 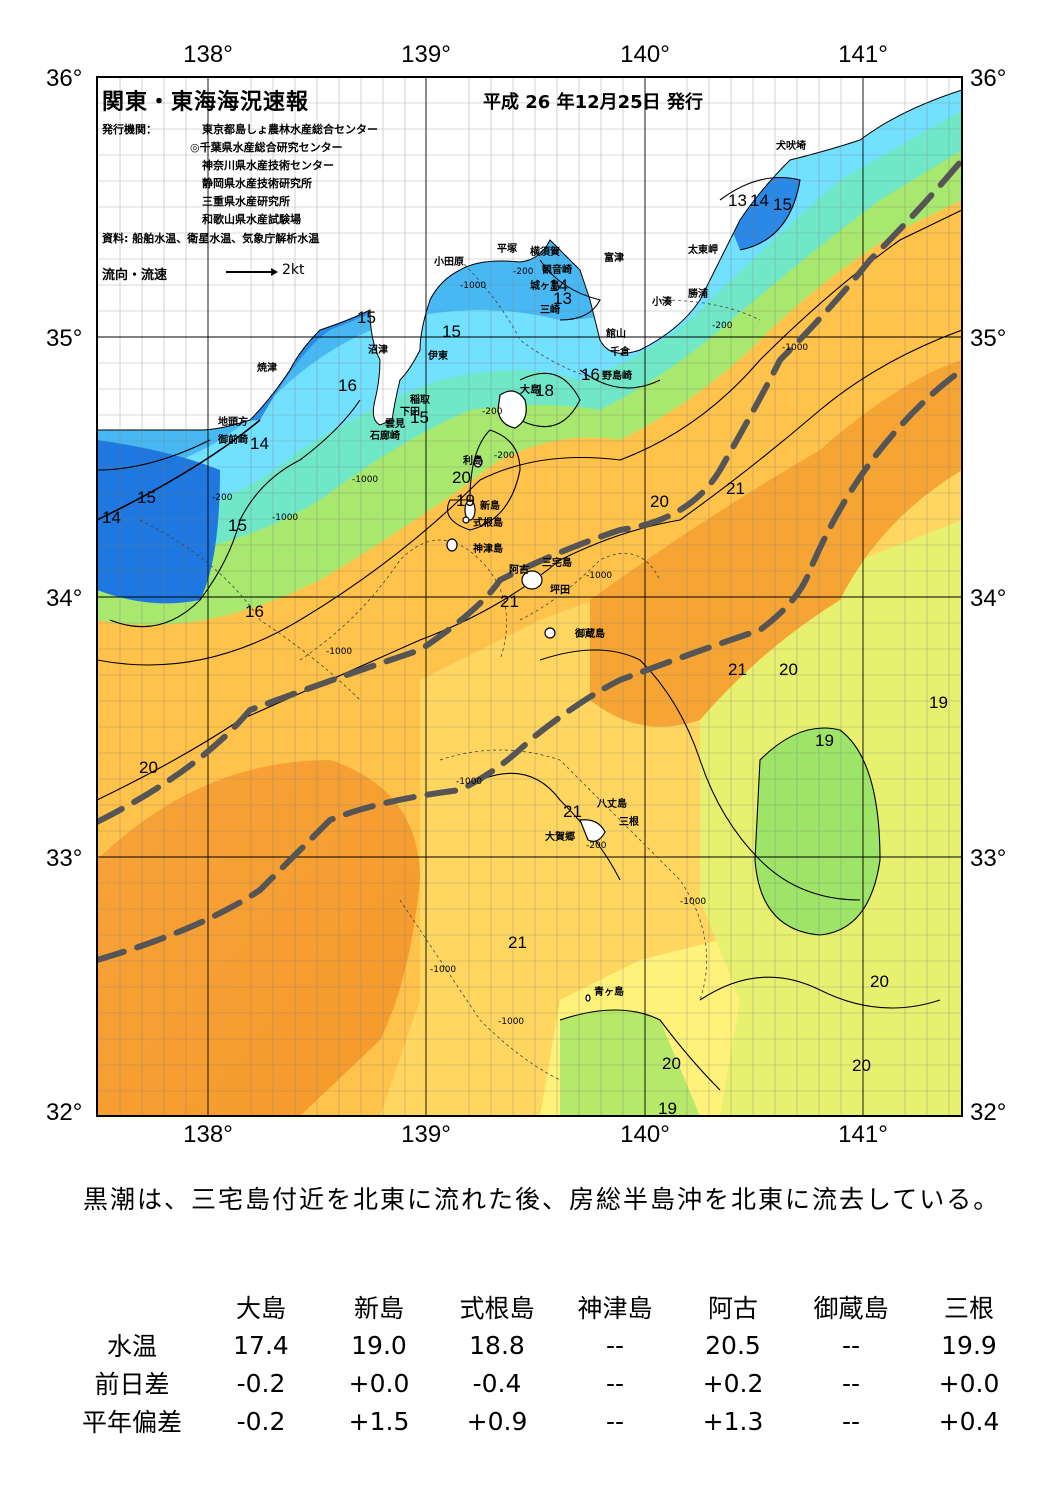 What do you see at coordinates (698, 294) in the screenshot?
I see `place-label: 勝浦` at bounding box center [698, 294].